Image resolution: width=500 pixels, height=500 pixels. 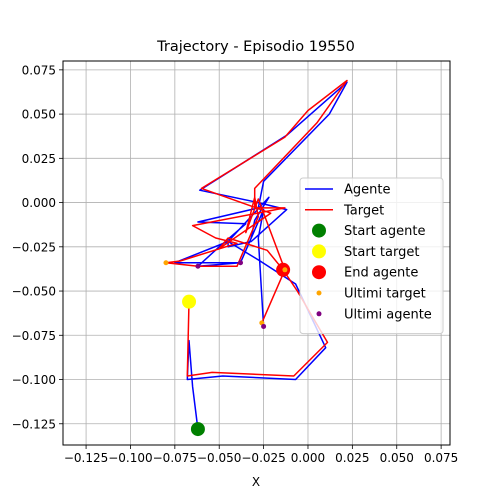 I want to click on legend-swatch-end-agente, so click(x=319, y=272).